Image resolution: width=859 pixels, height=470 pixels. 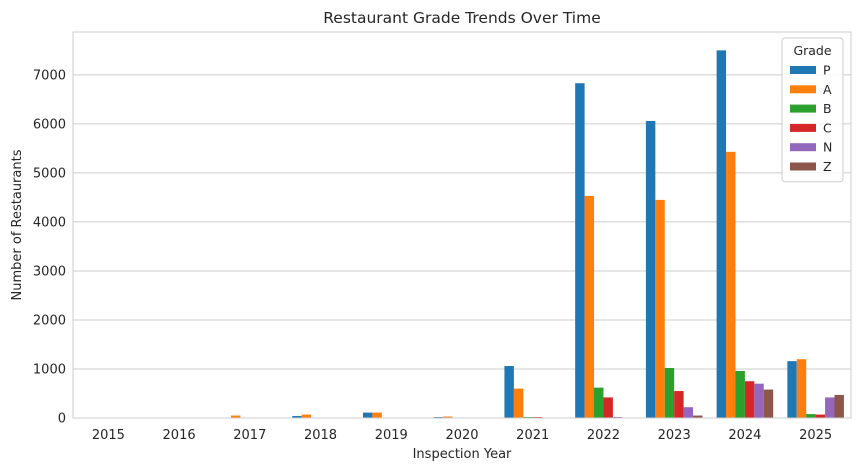 What do you see at coordinates (49, 222) in the screenshot?
I see `y-tick-label: 4000` at bounding box center [49, 222].